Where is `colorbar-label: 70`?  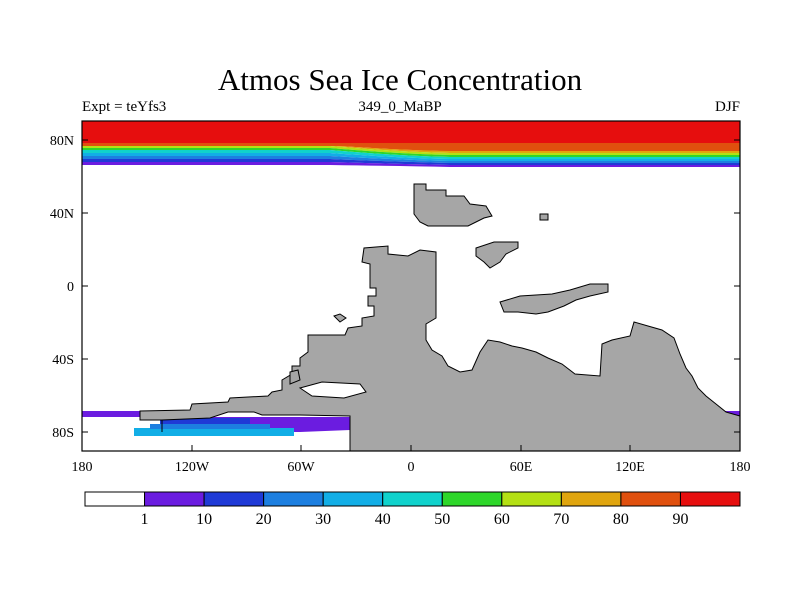 colorbar-label: 70 is located at coordinates (561, 519).